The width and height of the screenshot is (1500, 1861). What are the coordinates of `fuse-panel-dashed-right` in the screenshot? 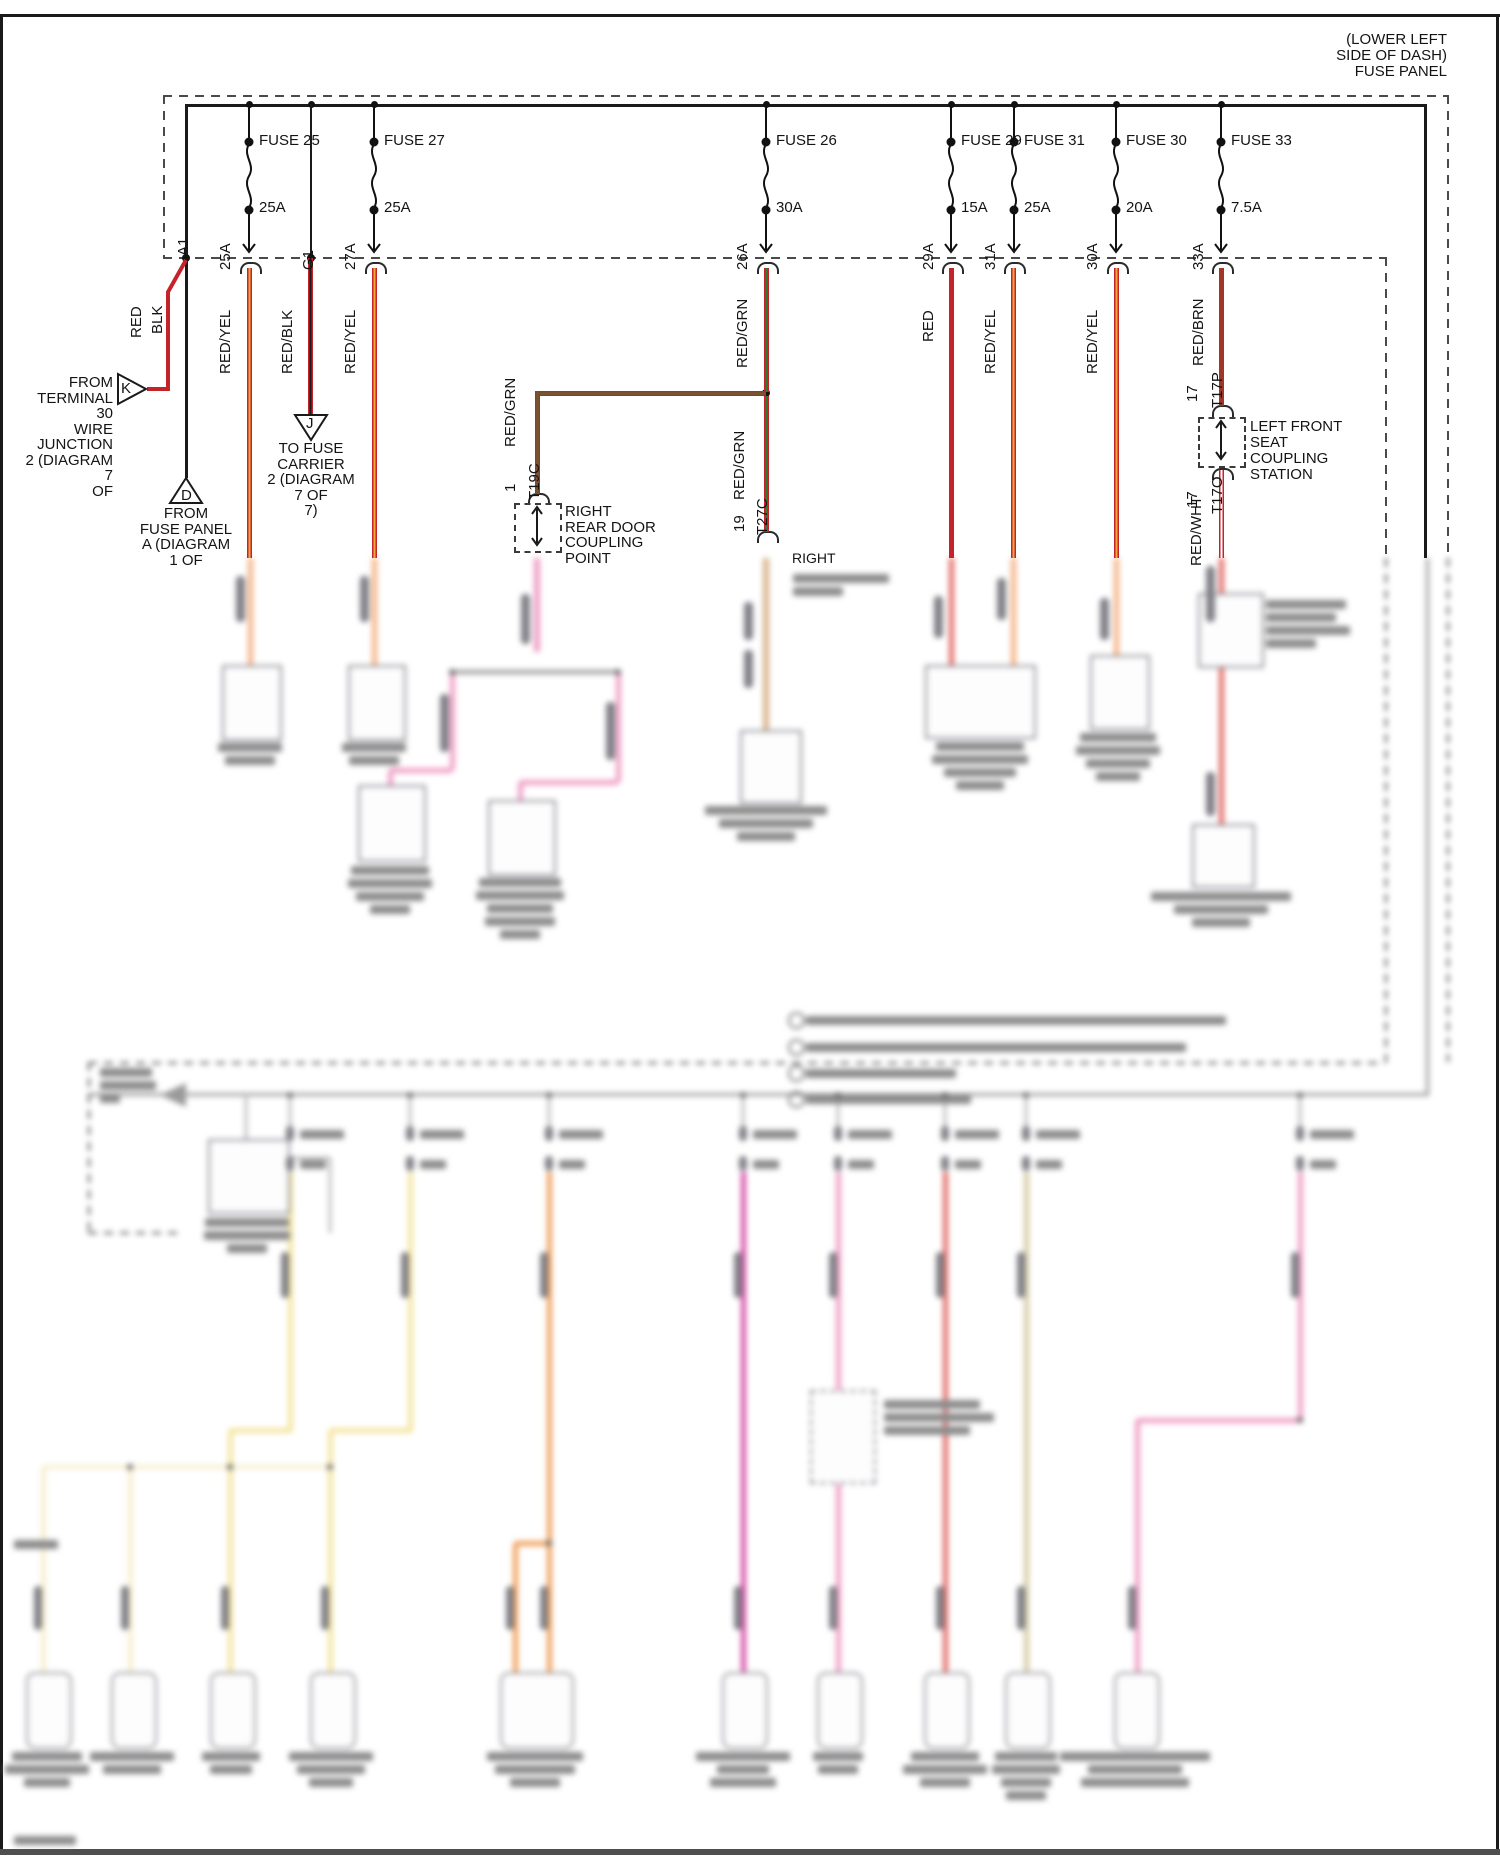 It's located at (1448, 326).